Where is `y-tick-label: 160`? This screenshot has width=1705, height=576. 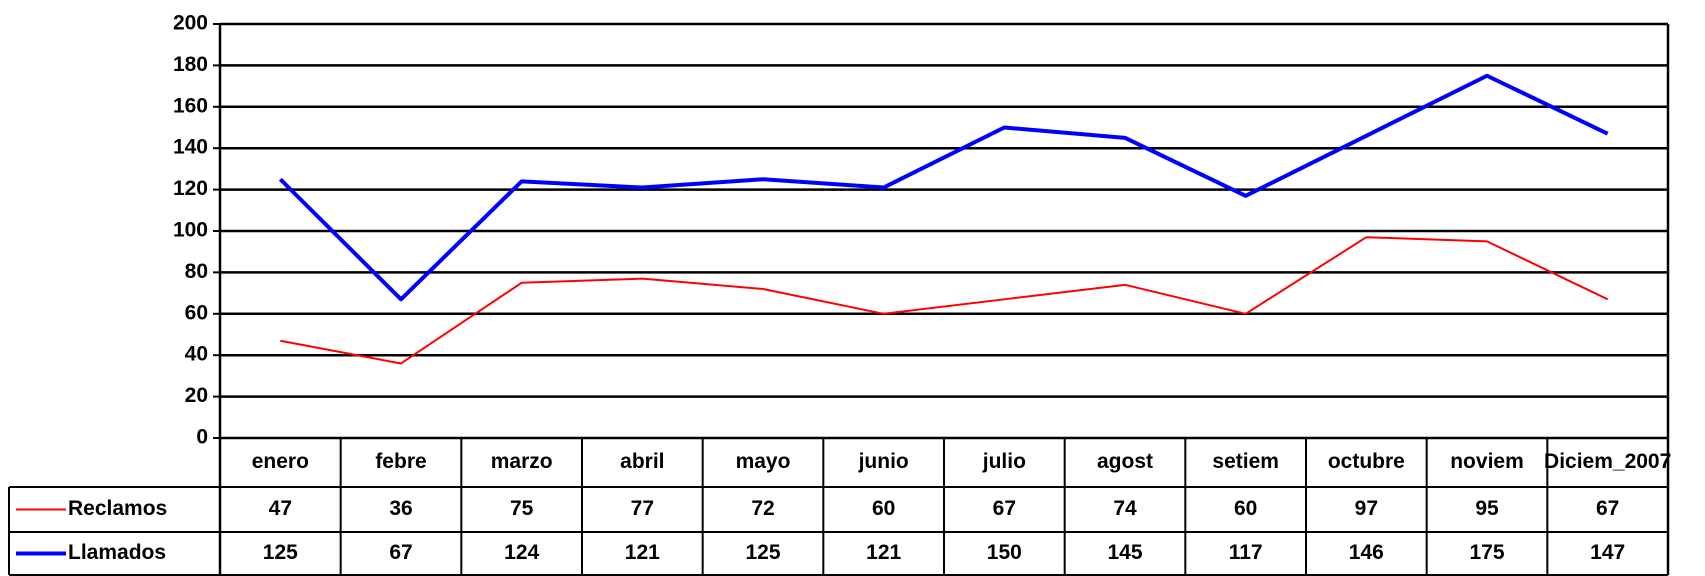
y-tick-label: 160 is located at coordinates (190, 105).